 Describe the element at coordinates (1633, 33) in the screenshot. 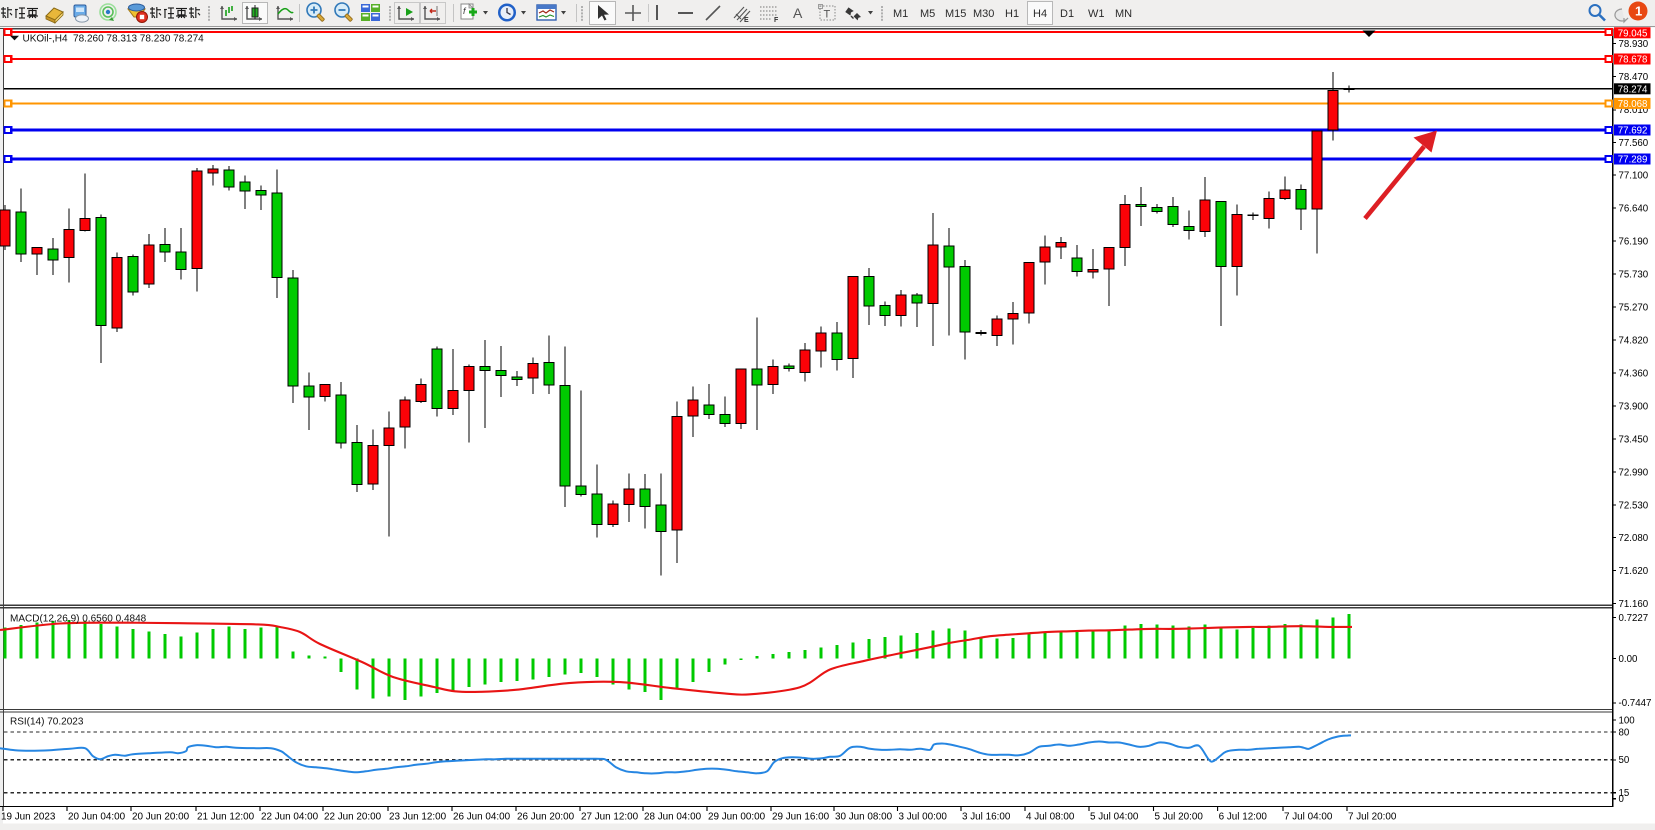

I see `svg-text: 79.045` at that location.